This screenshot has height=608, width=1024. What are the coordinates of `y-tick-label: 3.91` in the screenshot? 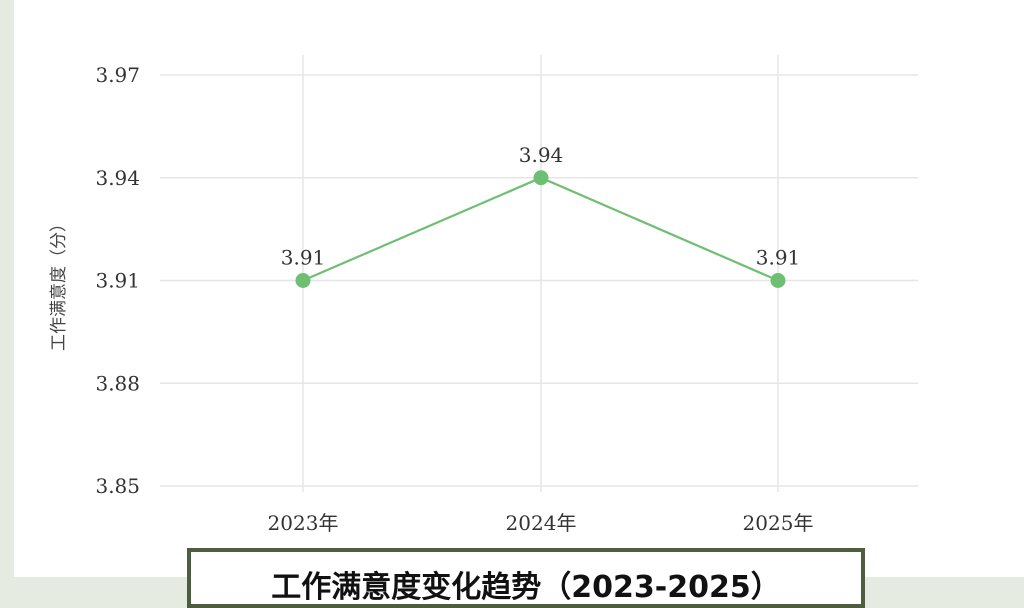 It's located at (117, 281).